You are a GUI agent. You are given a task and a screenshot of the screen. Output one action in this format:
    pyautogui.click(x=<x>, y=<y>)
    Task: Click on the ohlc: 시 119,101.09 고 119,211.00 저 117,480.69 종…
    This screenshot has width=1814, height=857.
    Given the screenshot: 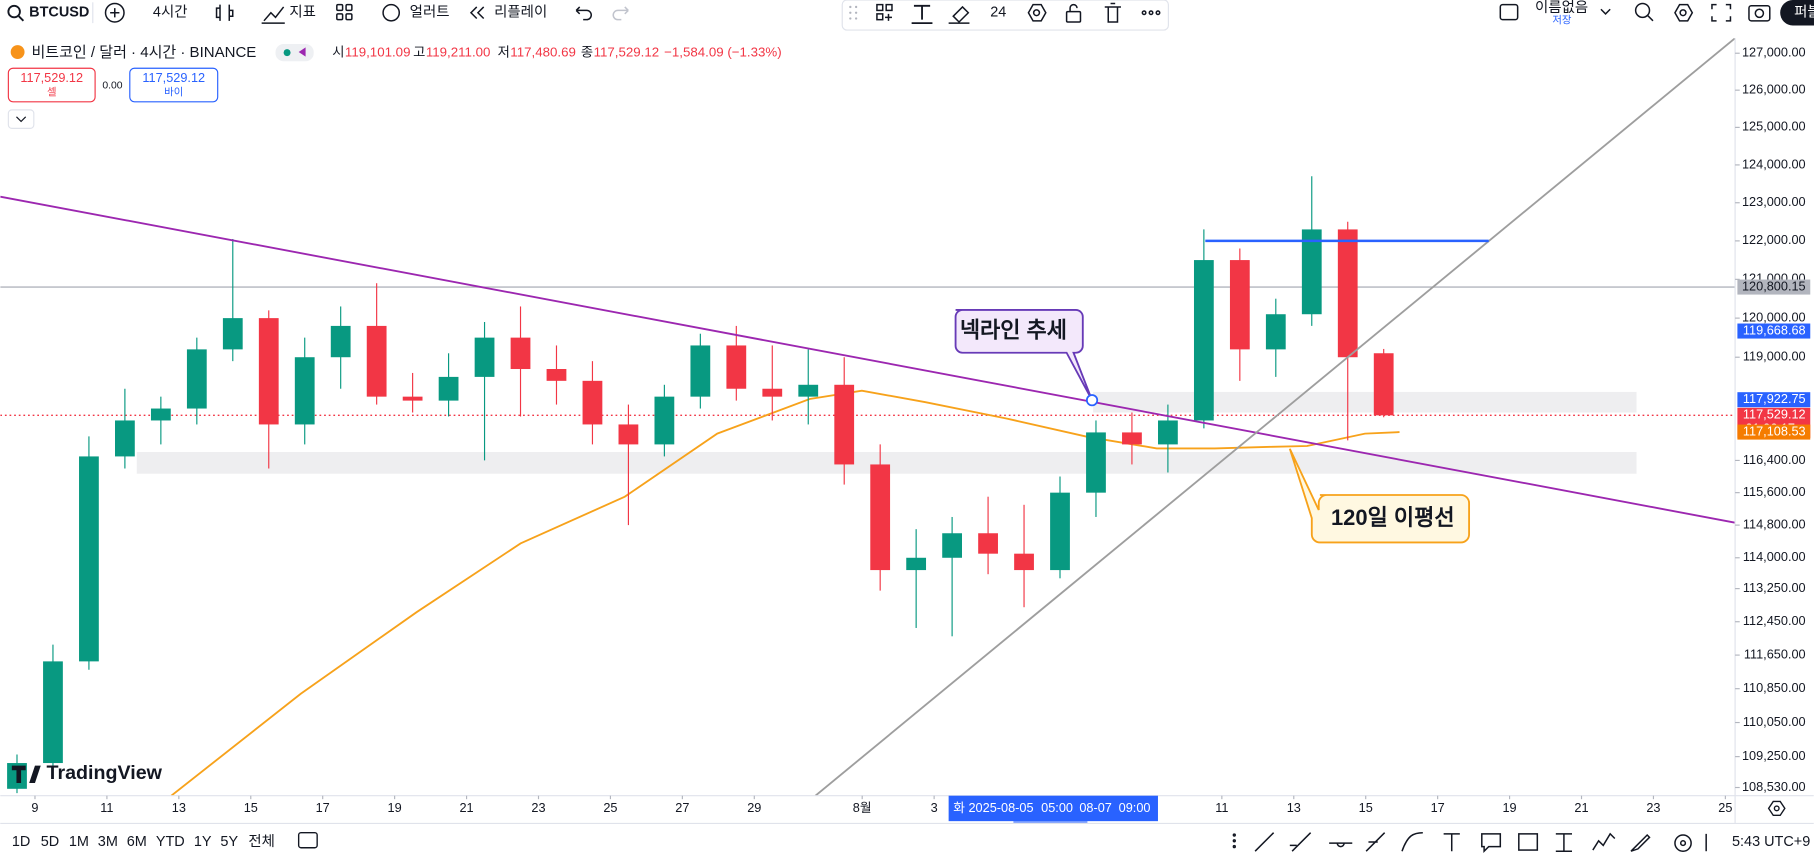 What is the action you would take?
    pyautogui.click(x=556, y=52)
    